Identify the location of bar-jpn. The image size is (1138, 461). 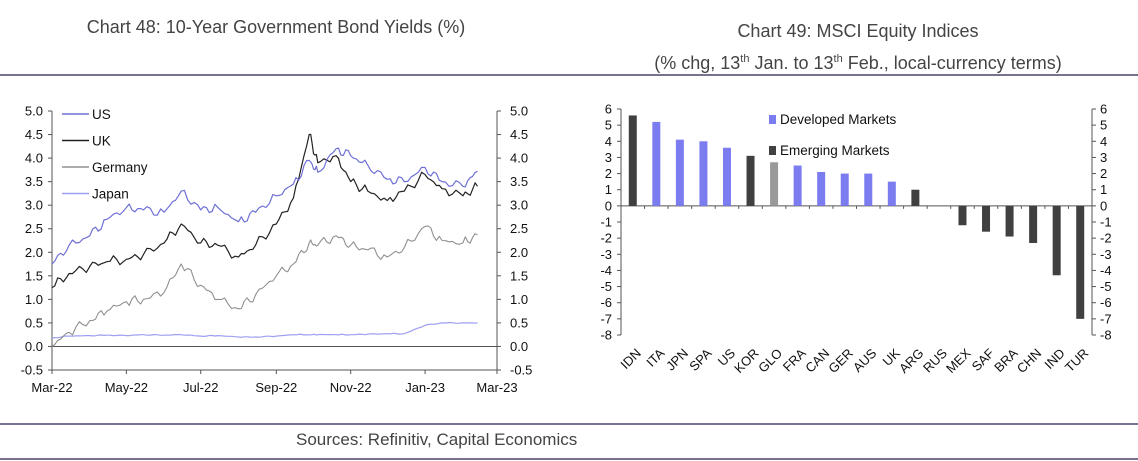
(679, 172).